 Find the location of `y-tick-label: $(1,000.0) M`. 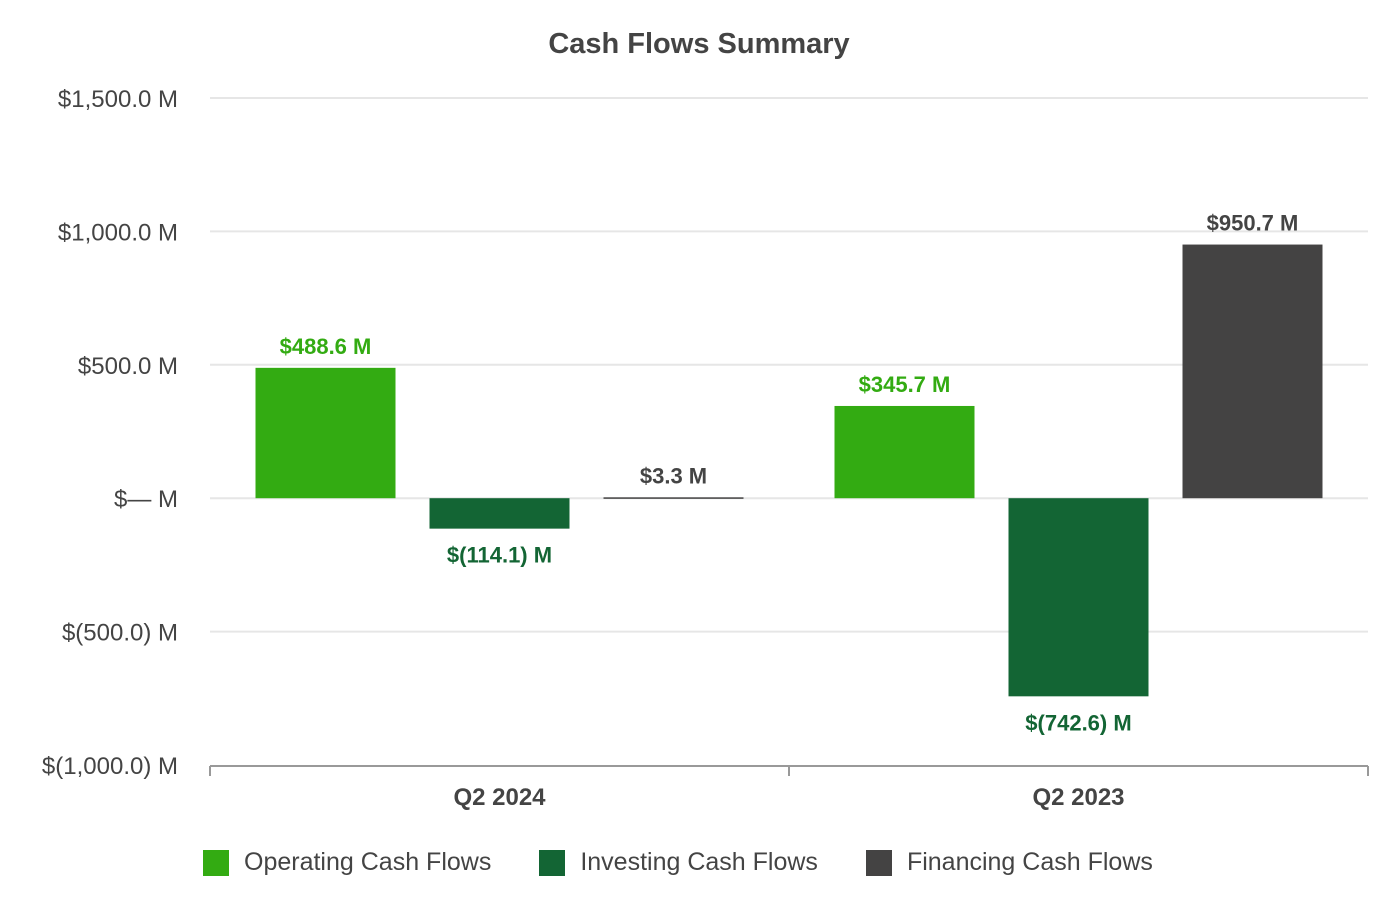

y-tick-label: $(1,000.0) M is located at coordinates (110, 766).